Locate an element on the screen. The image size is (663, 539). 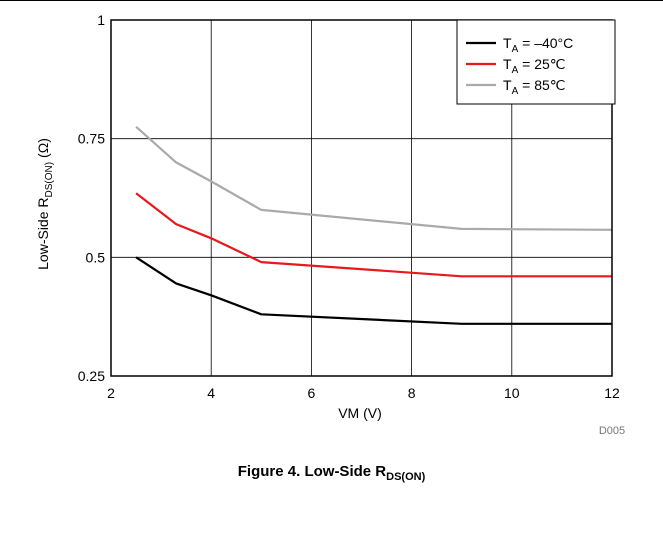
figure-caption: Figure 4. Low-Side RDS(ON) is located at coordinates (331, 473).